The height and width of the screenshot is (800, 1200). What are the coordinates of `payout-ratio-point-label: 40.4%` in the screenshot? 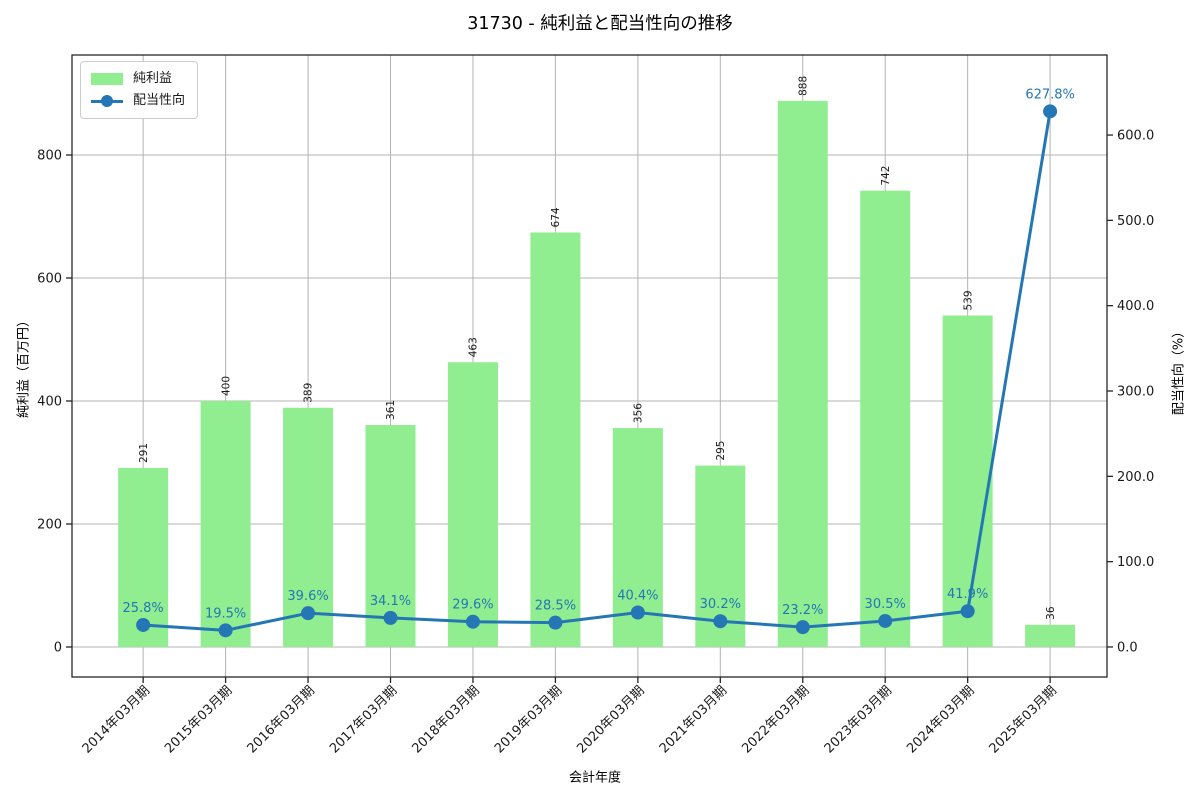 It's located at (637, 595).